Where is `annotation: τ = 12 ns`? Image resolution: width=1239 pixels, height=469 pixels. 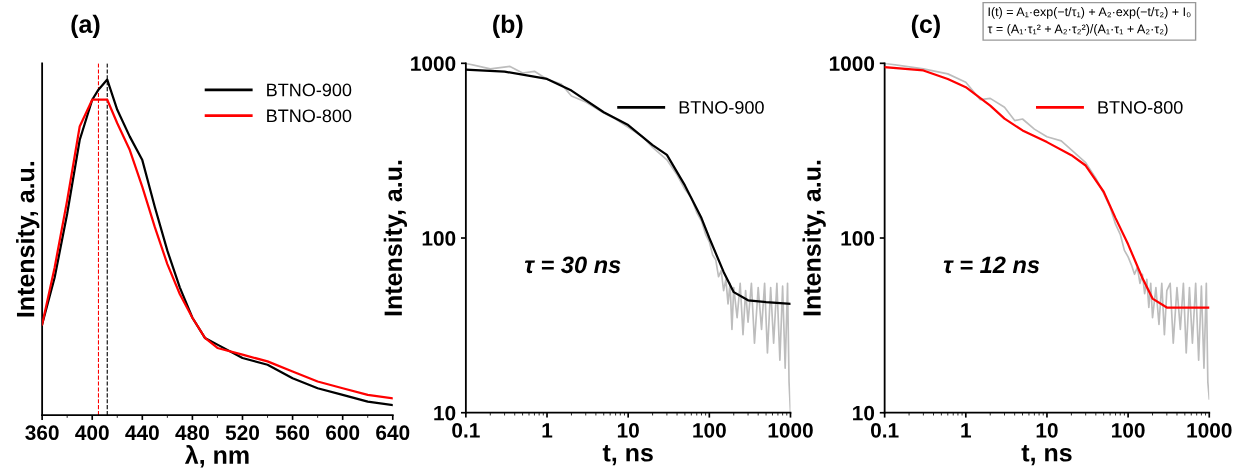 annotation: τ = 12 ns is located at coordinates (991, 265).